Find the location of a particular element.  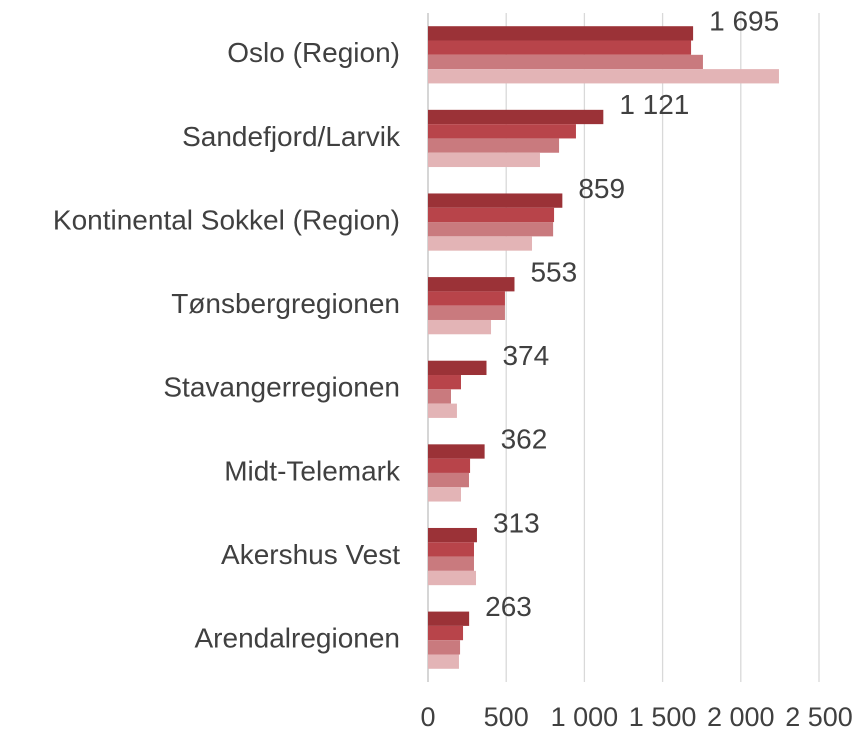

data-label: 313 is located at coordinates (516, 522).